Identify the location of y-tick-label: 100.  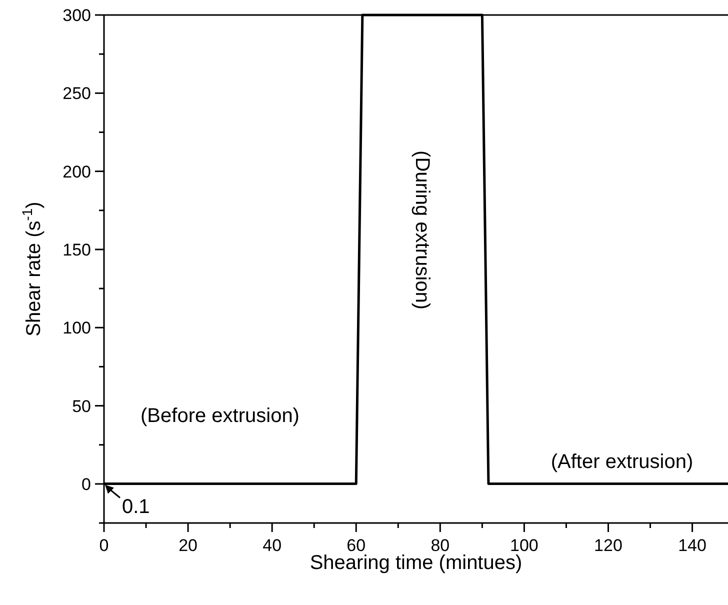
(76, 328).